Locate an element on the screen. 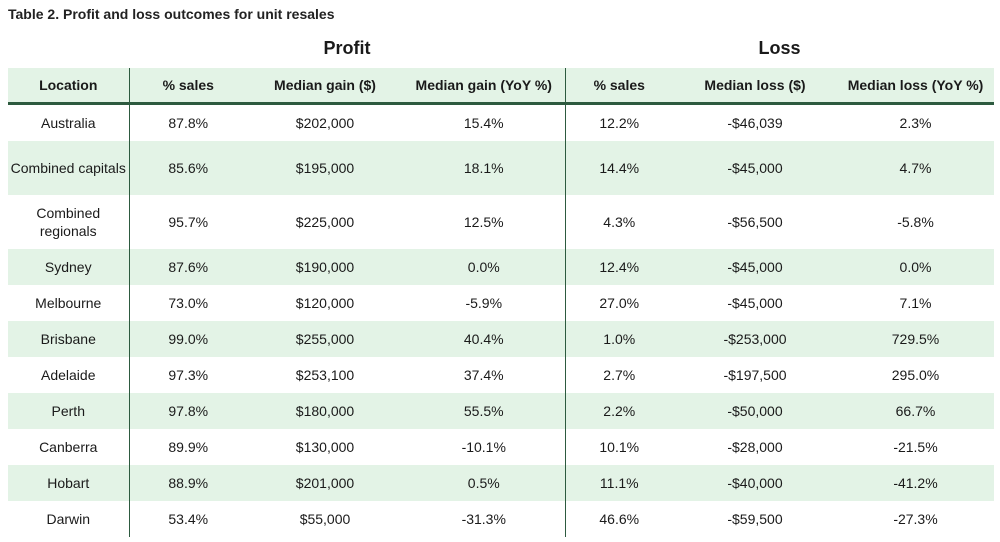 The height and width of the screenshot is (542, 1000). table-row: Sydney 87.6% $190,000 0.0% 12.4% -$45,000 0.0% is located at coordinates (501, 267).